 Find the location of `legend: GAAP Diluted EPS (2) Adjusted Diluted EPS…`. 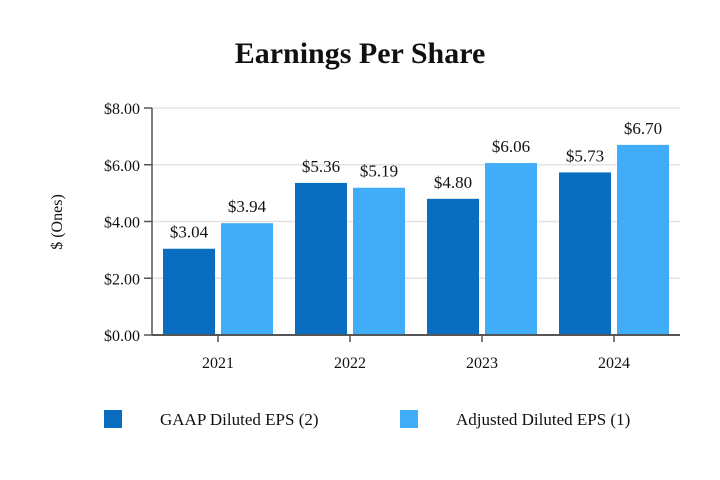

legend: GAAP Diluted EPS (2) Adjusted Diluted EPS… is located at coordinates (367, 419).